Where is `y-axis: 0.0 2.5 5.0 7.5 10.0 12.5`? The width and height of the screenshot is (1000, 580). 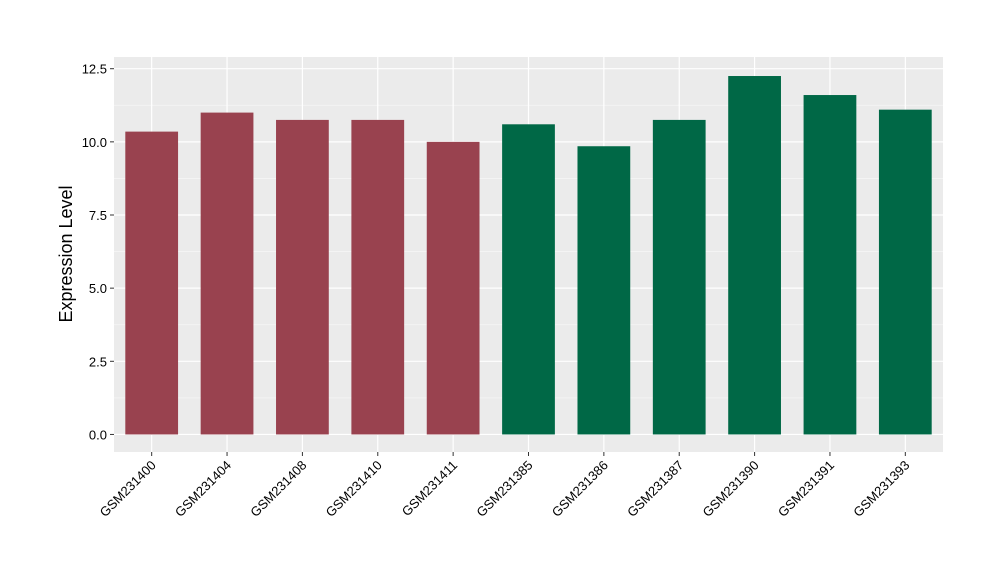
y-axis: 0.0 2.5 5.0 7.5 10.0 12.5 is located at coordinates (98, 252).